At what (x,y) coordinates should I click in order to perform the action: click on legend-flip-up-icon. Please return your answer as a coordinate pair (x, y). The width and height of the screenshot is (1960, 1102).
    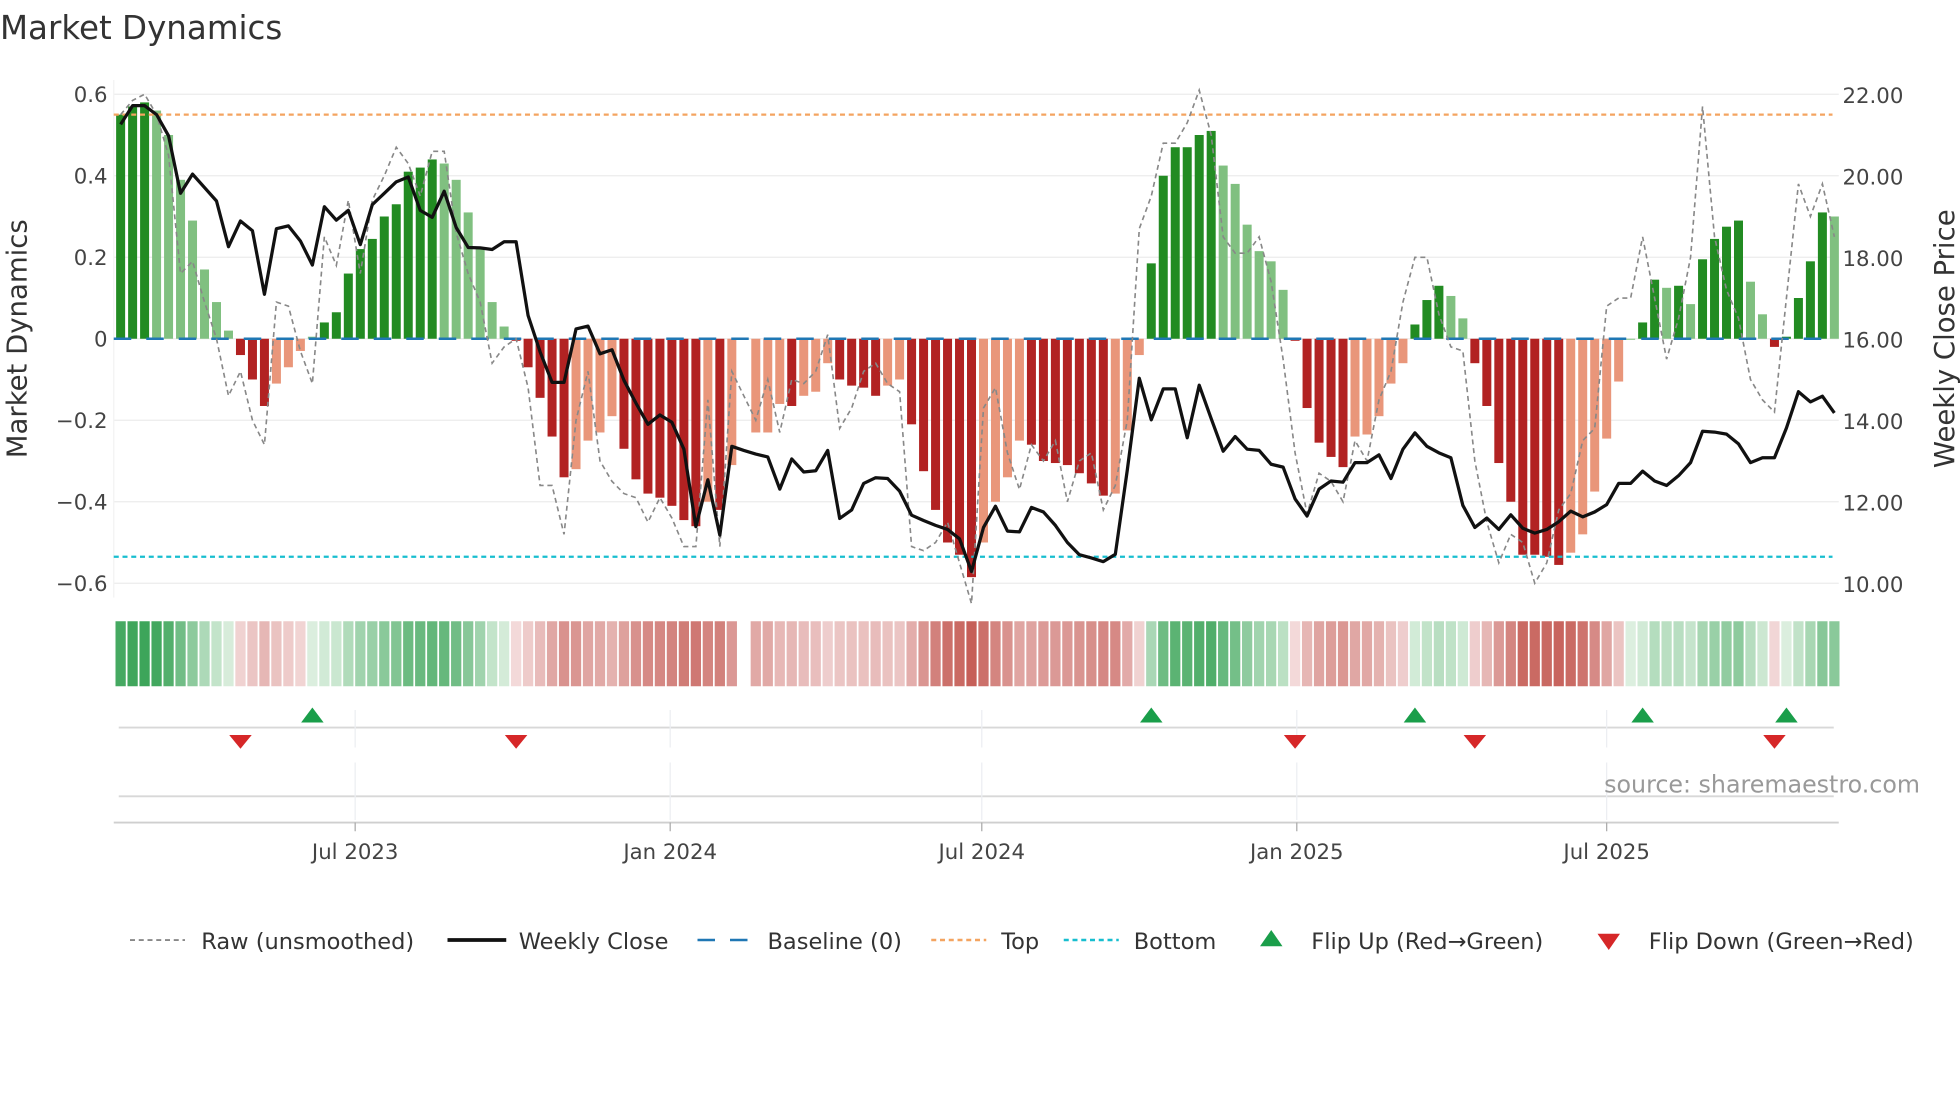
    Looking at the image, I should click on (1271, 938).